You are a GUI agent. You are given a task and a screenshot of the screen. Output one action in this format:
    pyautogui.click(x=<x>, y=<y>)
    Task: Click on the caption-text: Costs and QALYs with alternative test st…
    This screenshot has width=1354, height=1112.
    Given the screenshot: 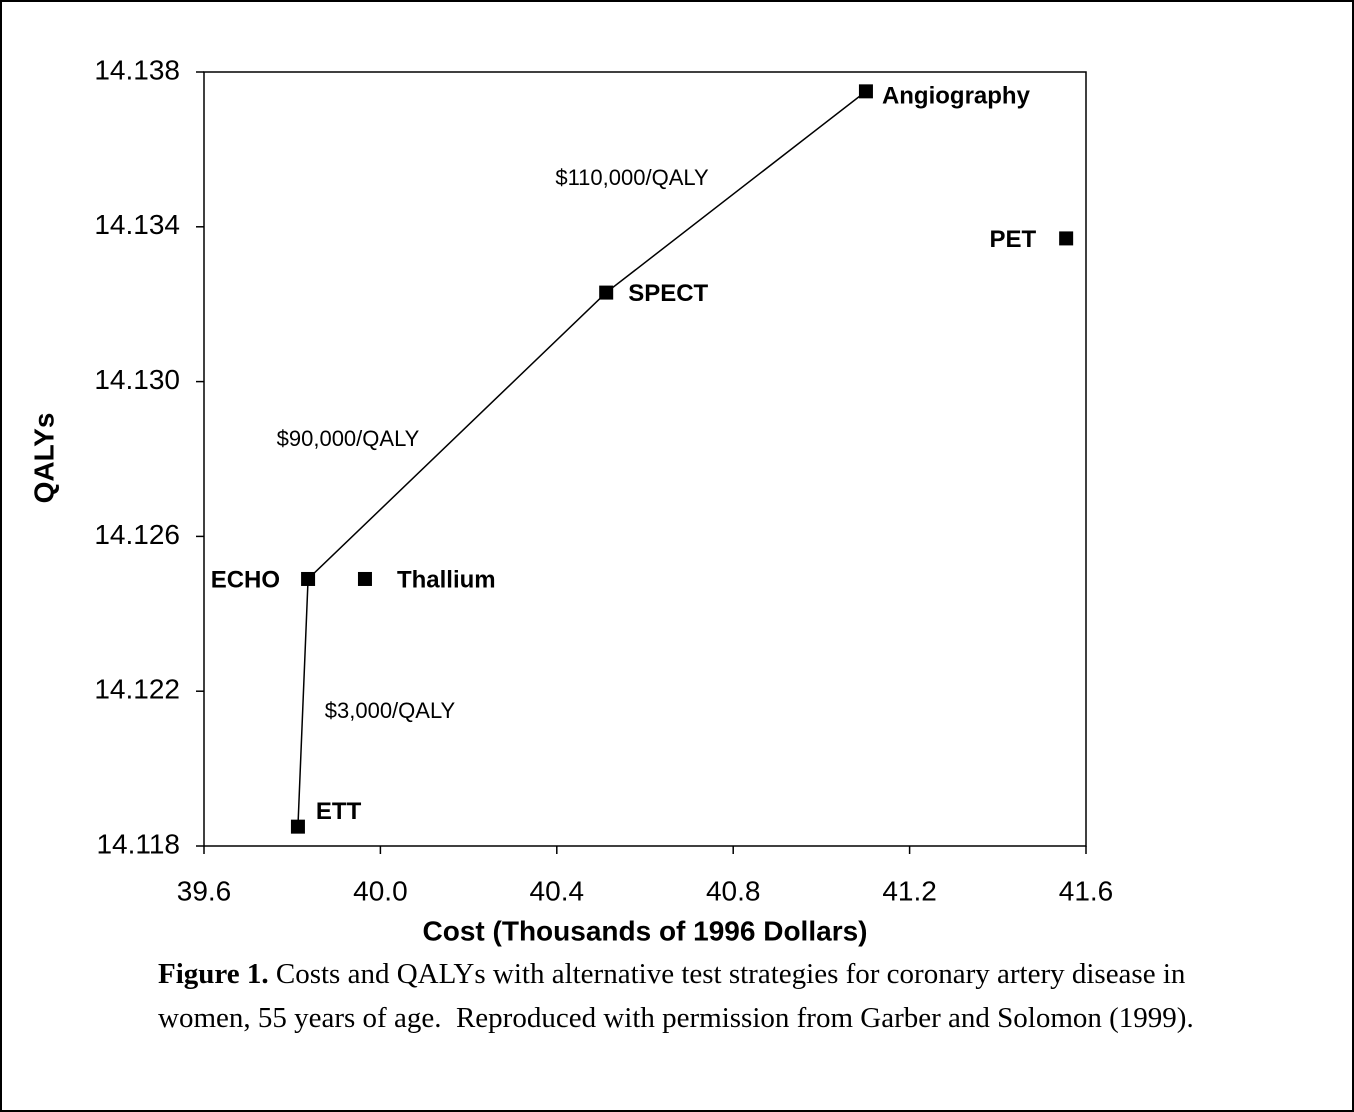 What is the action you would take?
    pyautogui.click(x=676, y=996)
    